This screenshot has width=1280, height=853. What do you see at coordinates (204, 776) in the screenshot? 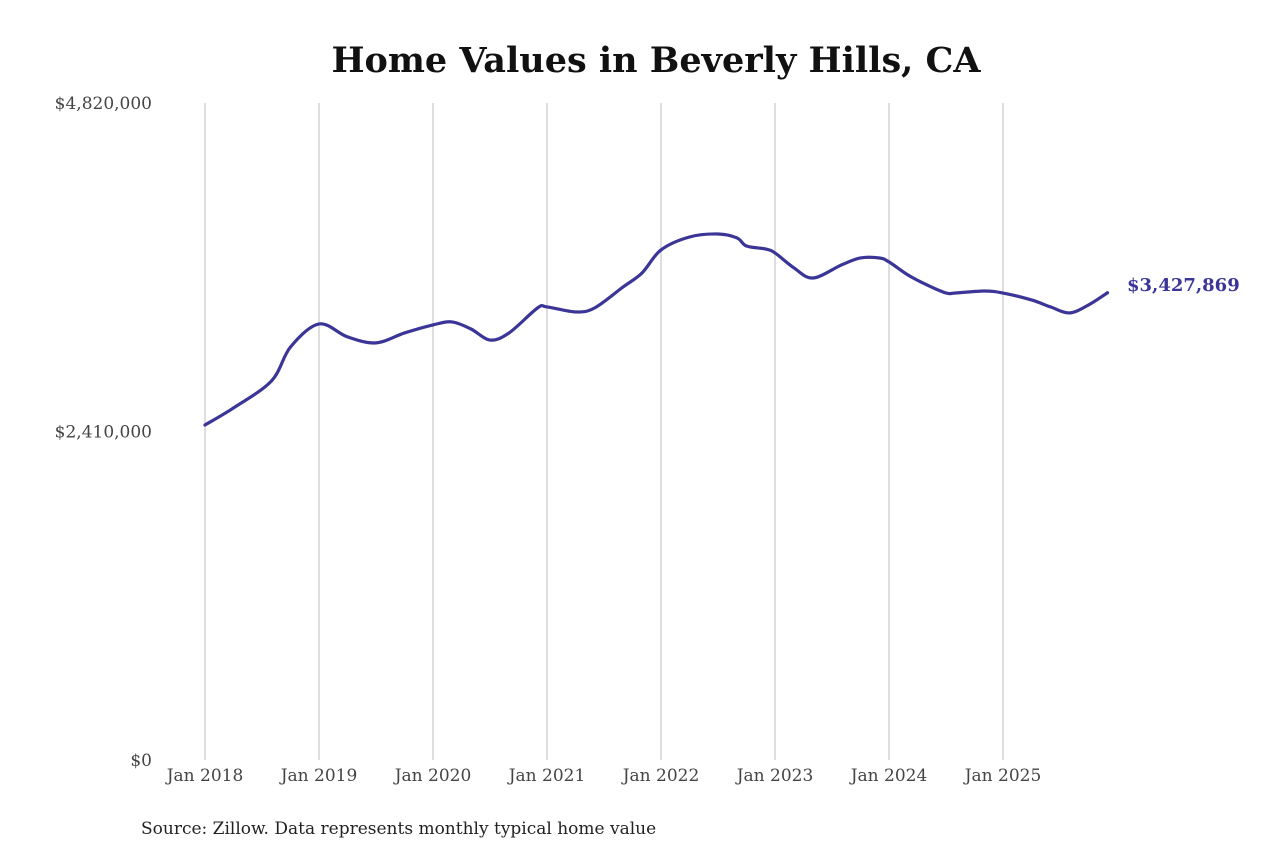
I see `x-tick-label: Jan 2018` at bounding box center [204, 776].